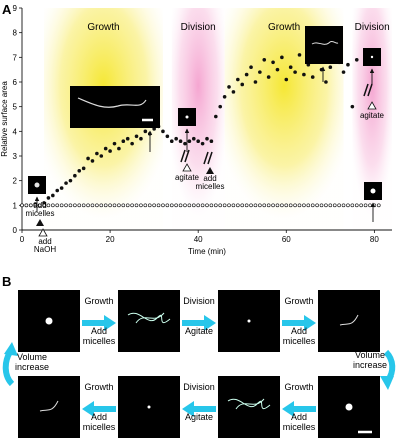 This screenshot has width=400, height=446. Describe the element at coordinates (8, 368) in the screenshot. I see `left-curved-arrow` at that location.